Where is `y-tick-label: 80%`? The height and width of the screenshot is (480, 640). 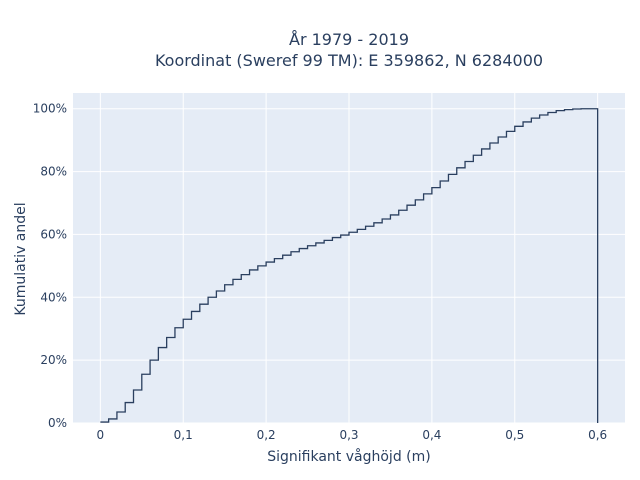
y-tick-label: 80% is located at coordinates (53, 172).